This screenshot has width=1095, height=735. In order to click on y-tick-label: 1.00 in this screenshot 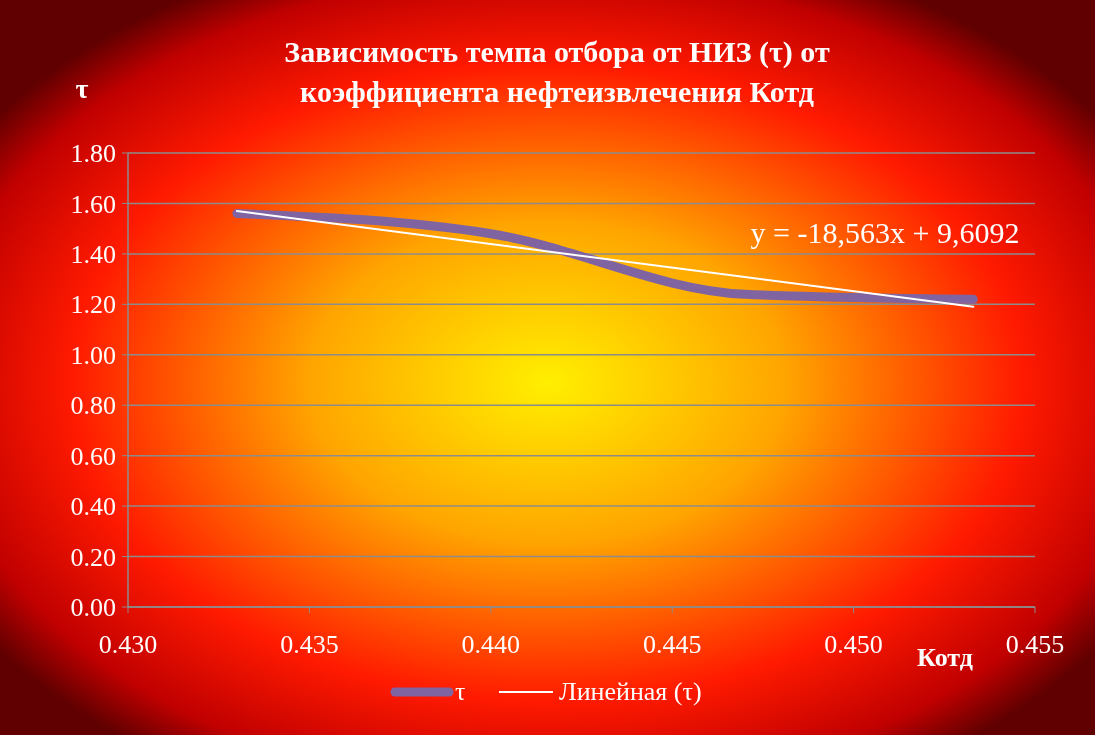, I will do `click(93, 355)`.